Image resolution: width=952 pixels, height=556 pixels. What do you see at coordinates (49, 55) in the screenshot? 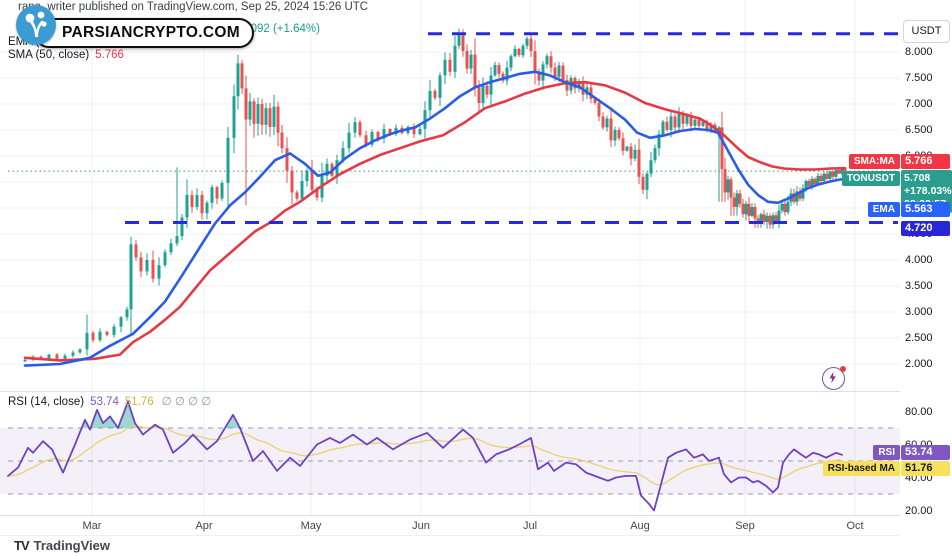
I see `sma-legend-label: SMA (50, close)` at bounding box center [49, 55].